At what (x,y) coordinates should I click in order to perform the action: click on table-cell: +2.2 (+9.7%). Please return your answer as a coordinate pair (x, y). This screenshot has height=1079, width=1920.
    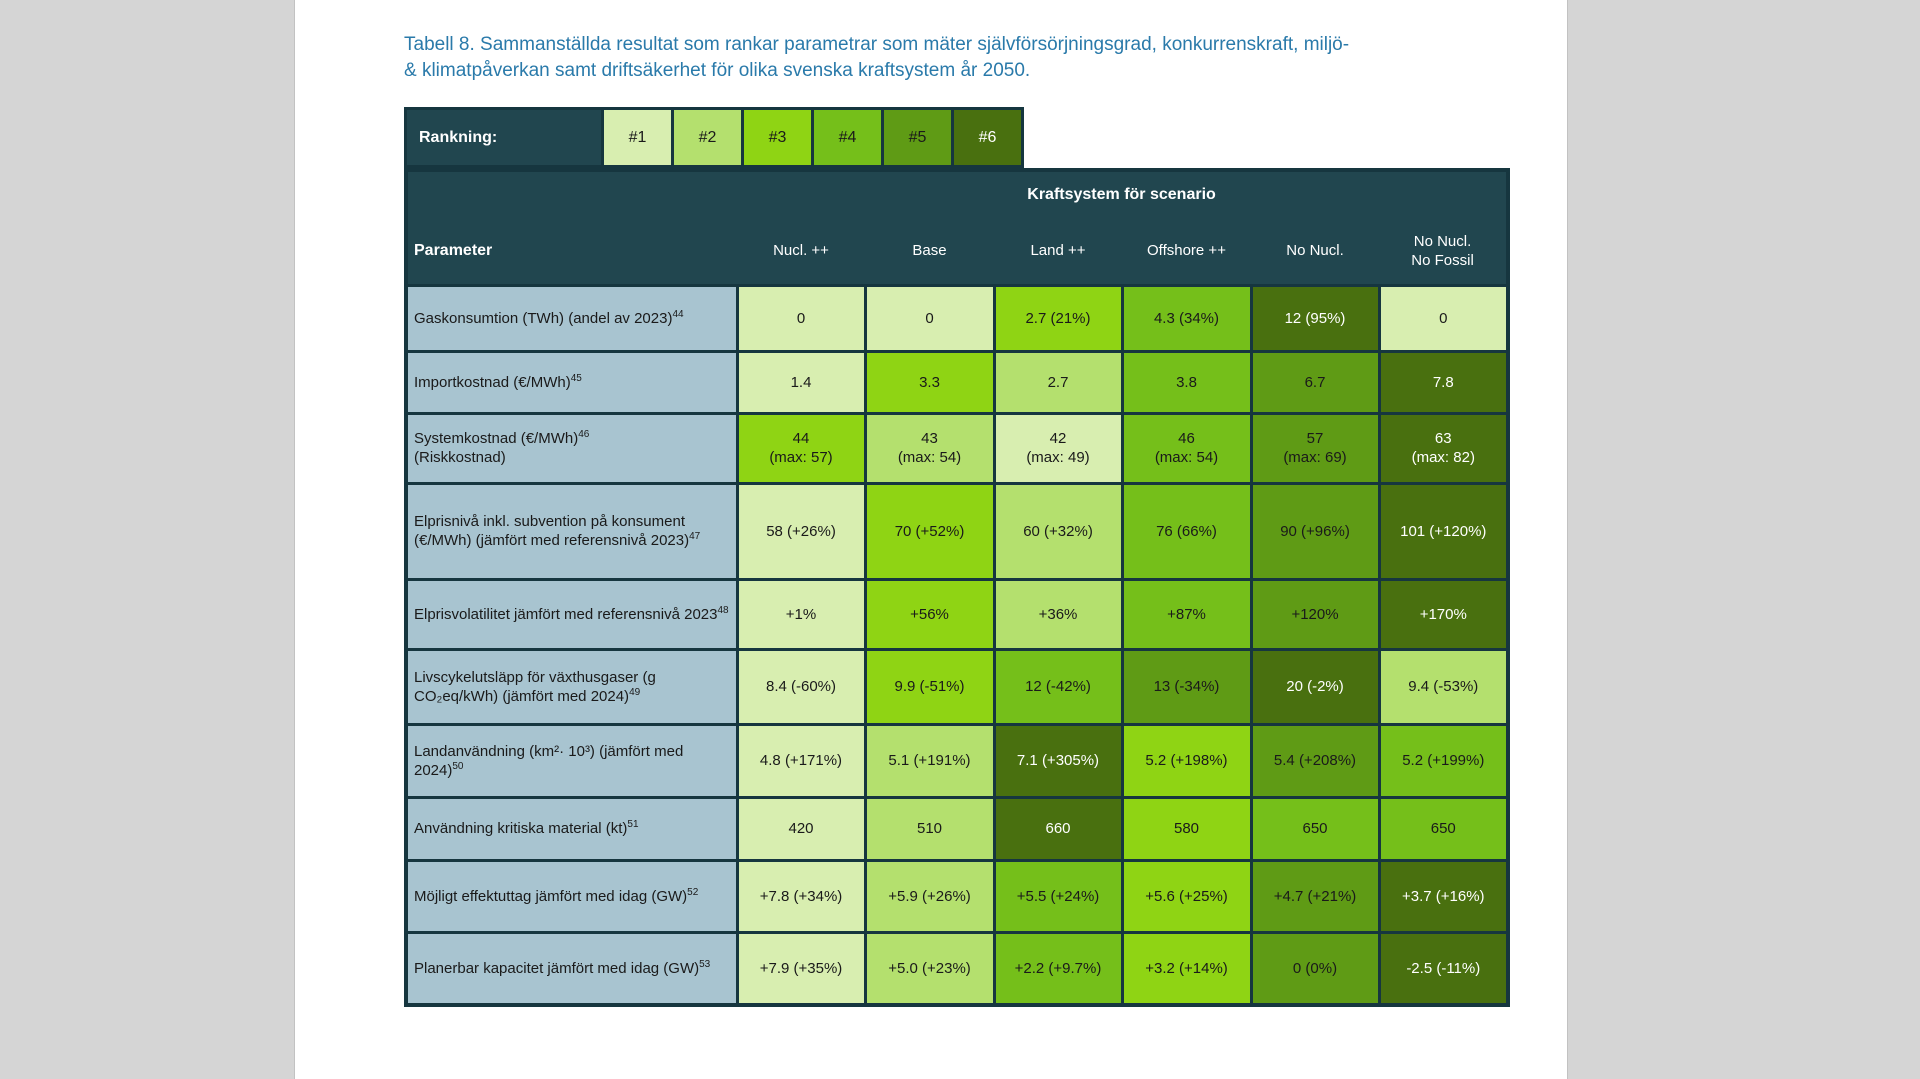
    Looking at the image, I should click on (1058, 968).